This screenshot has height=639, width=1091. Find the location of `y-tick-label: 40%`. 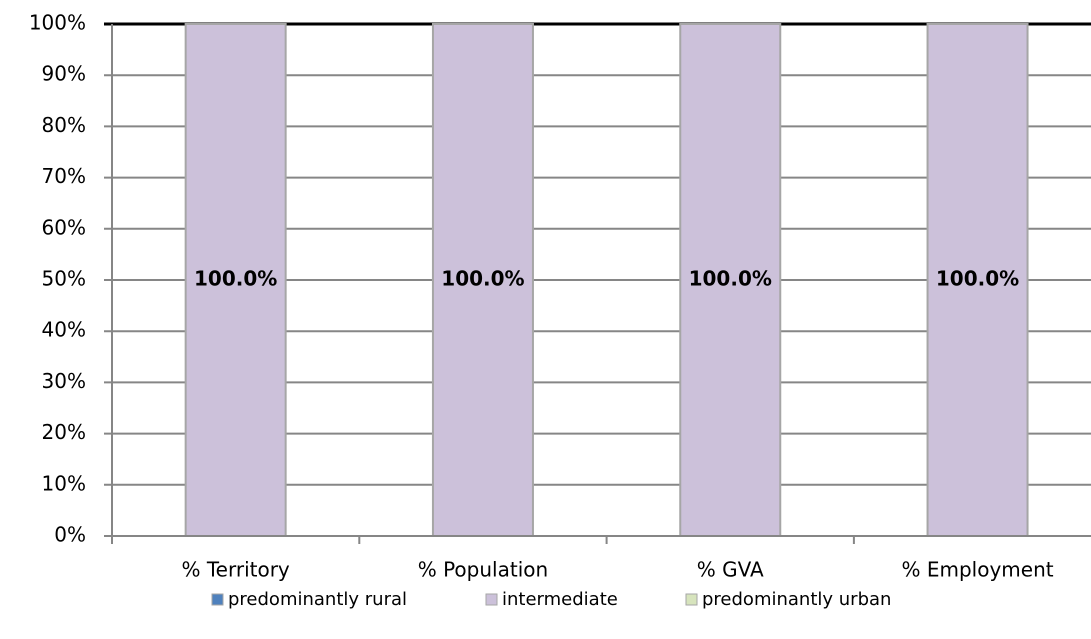

y-tick-label: 40% is located at coordinates (64, 330).